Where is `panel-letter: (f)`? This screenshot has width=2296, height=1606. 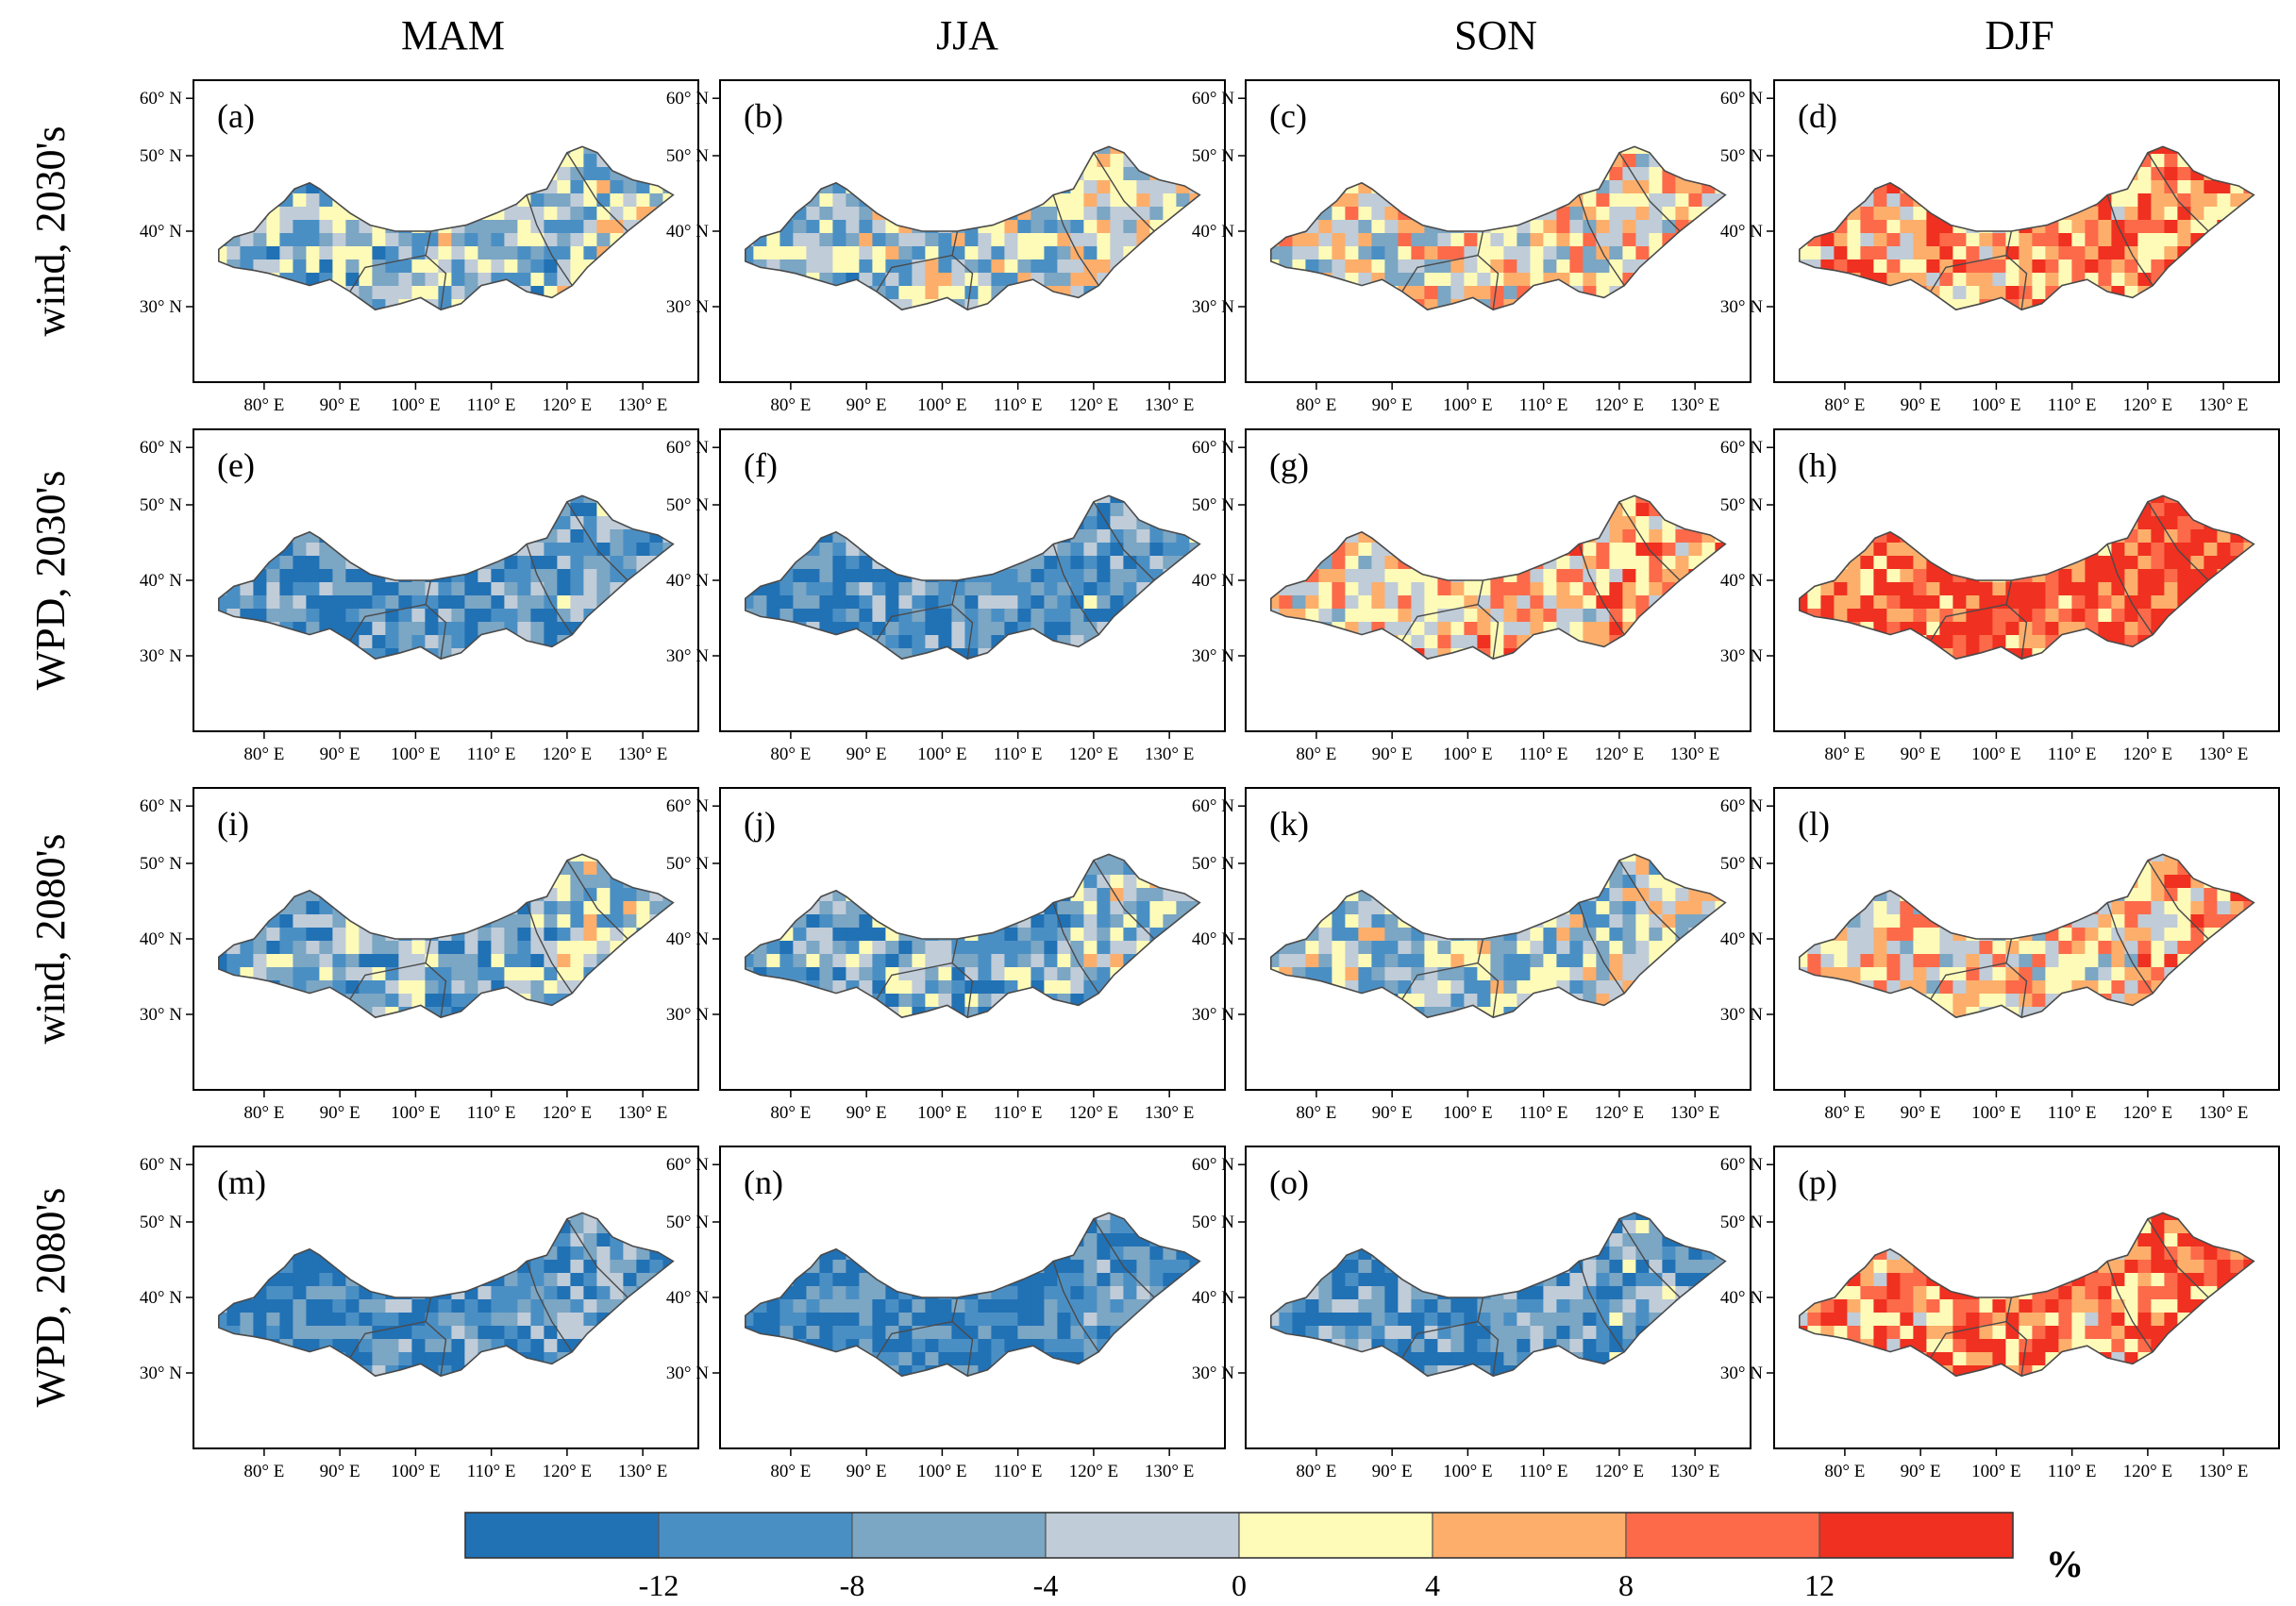
panel-letter: (f) is located at coordinates (761, 465).